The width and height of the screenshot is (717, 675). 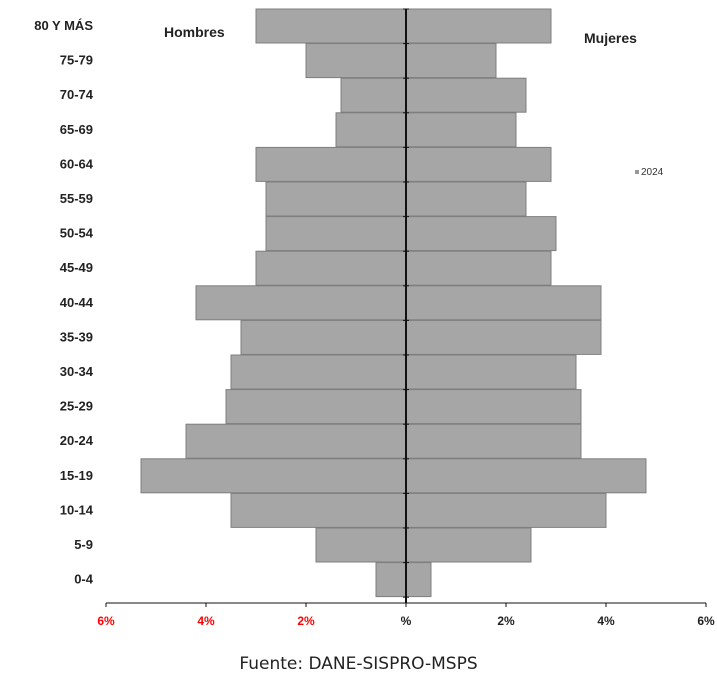 I want to click on legend-label: 2024, so click(x=652, y=172).